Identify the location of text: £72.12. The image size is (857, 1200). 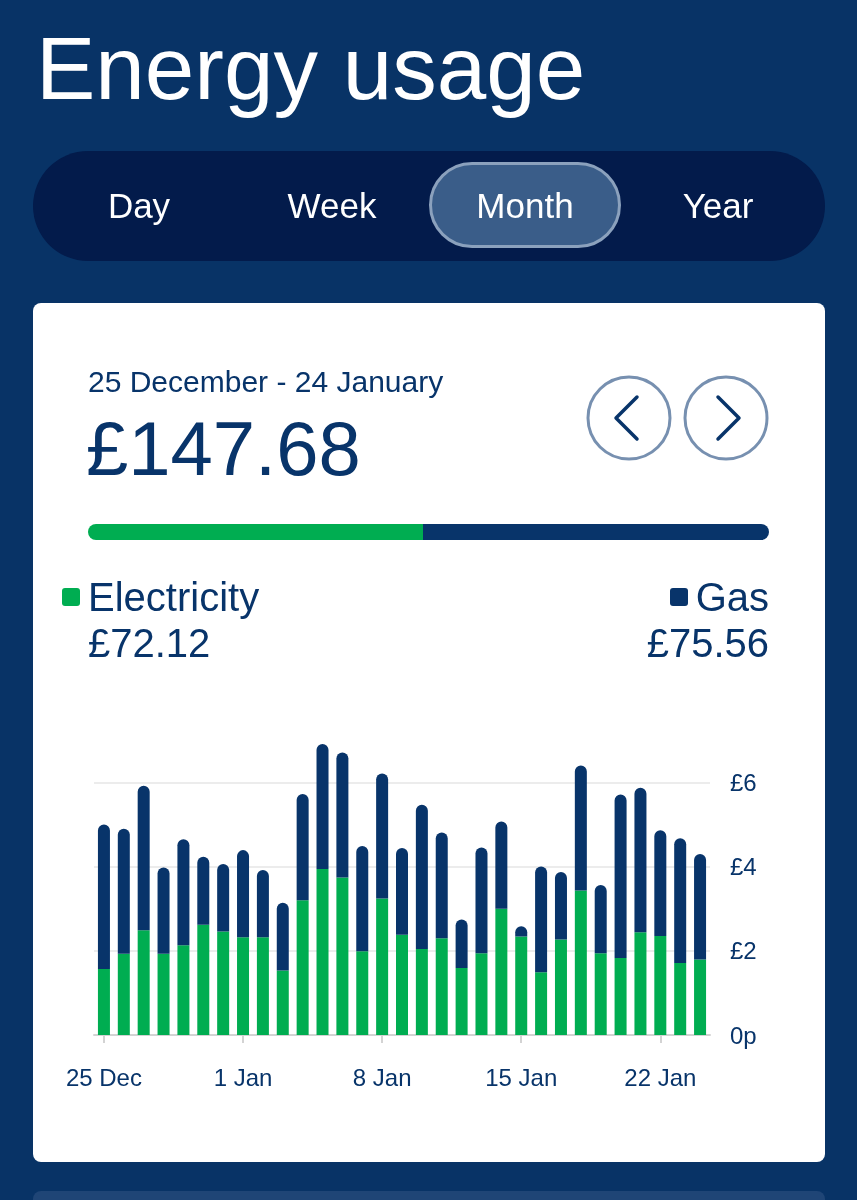
(149, 643).